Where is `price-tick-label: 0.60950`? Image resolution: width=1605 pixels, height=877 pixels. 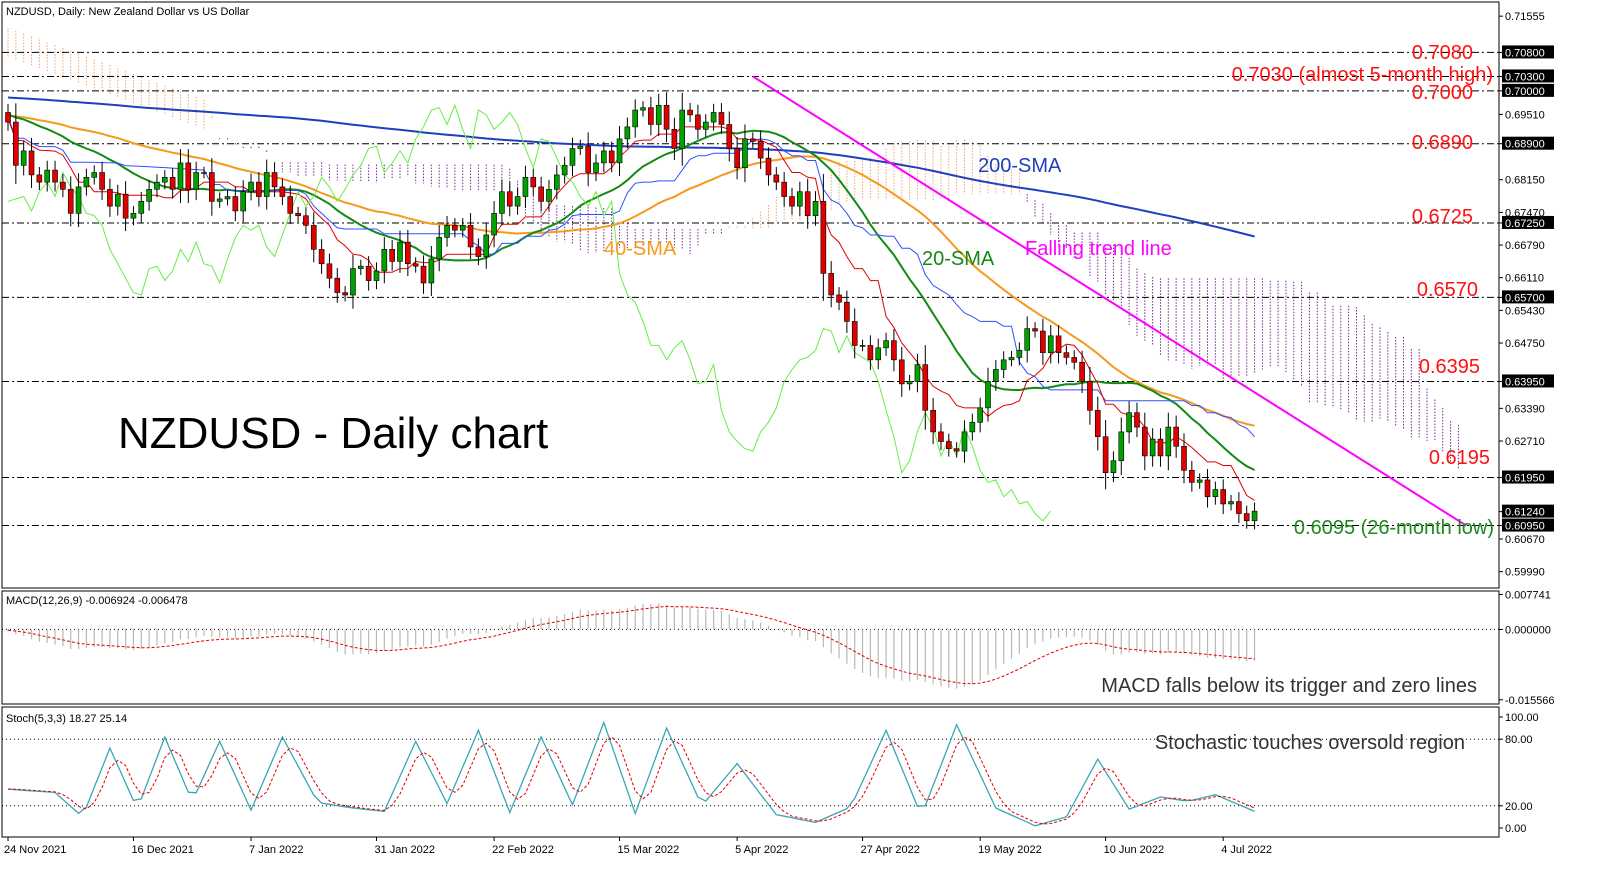
price-tick-label: 0.60950 is located at coordinates (1525, 527).